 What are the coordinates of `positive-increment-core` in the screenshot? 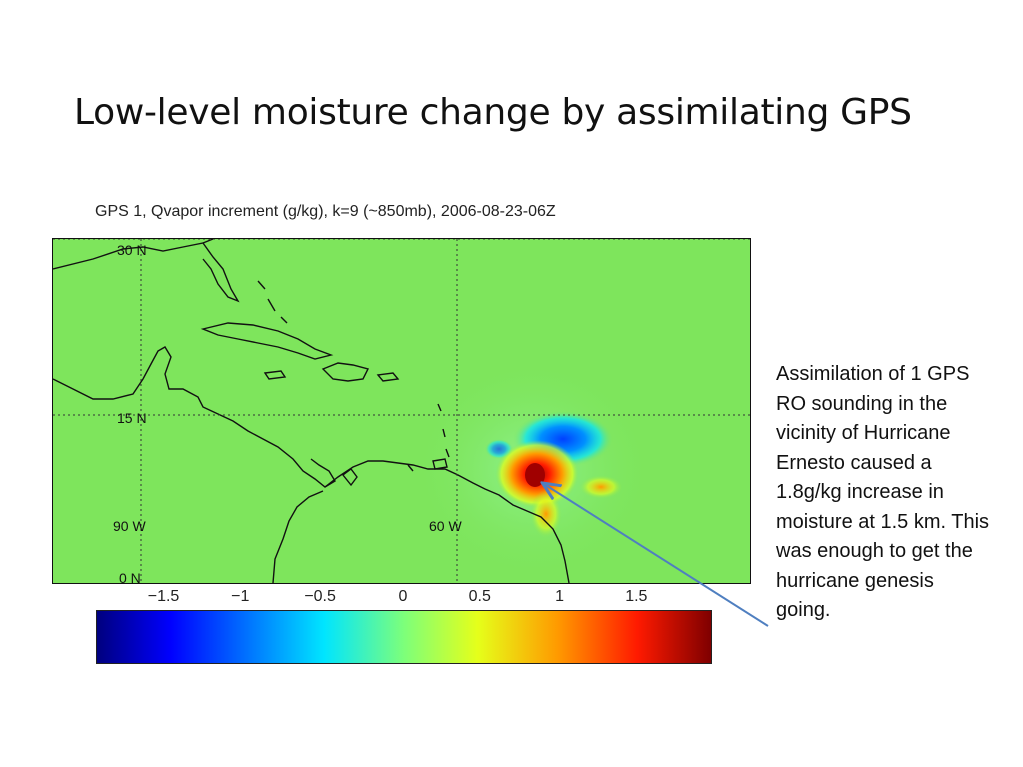 It's located at (535, 475).